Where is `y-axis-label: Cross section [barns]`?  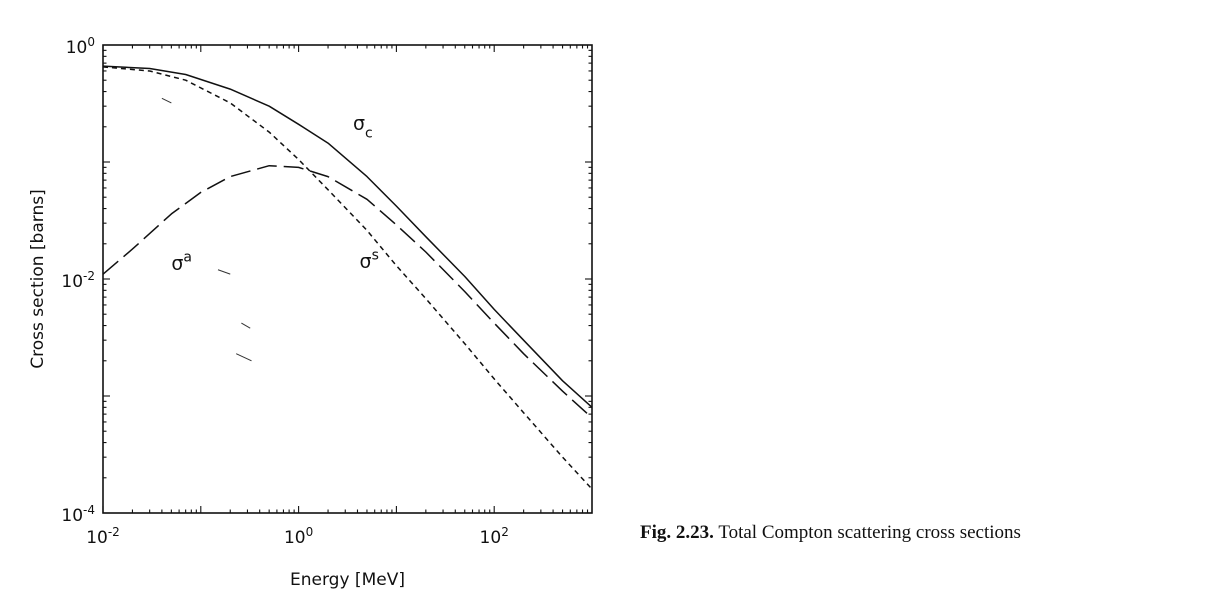 y-axis-label: Cross section [barns] is located at coordinates (38, 278).